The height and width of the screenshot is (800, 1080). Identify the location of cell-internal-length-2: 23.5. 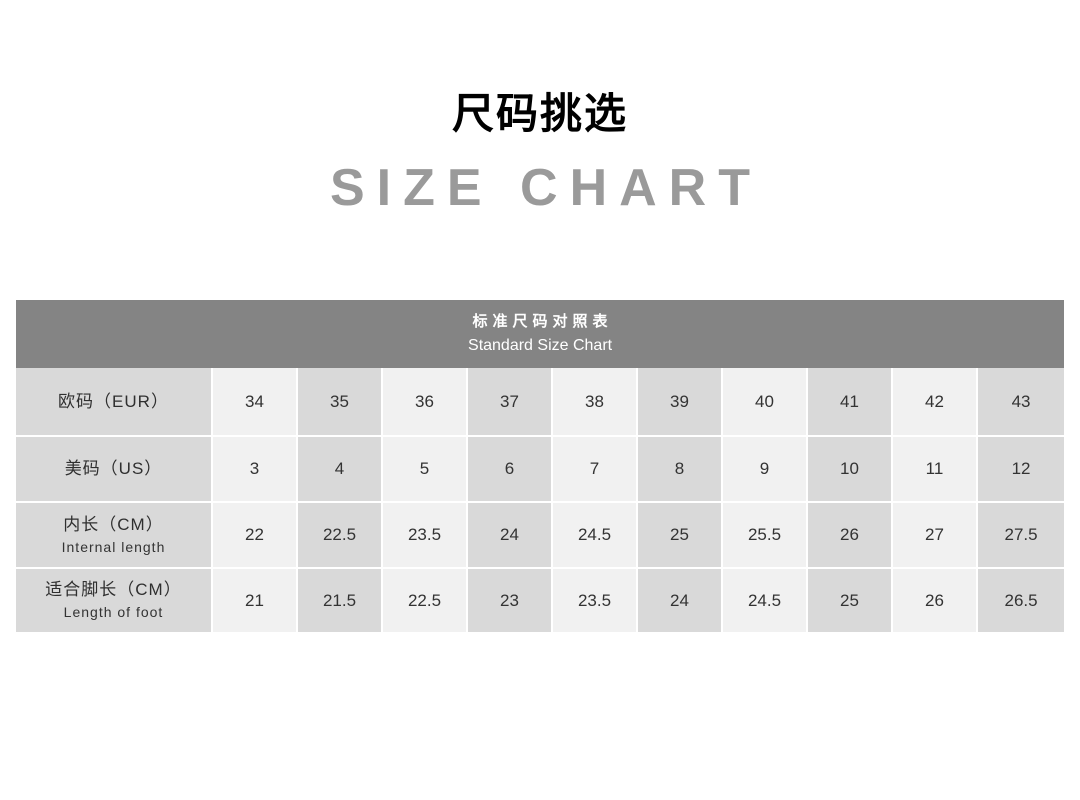
(424, 535).